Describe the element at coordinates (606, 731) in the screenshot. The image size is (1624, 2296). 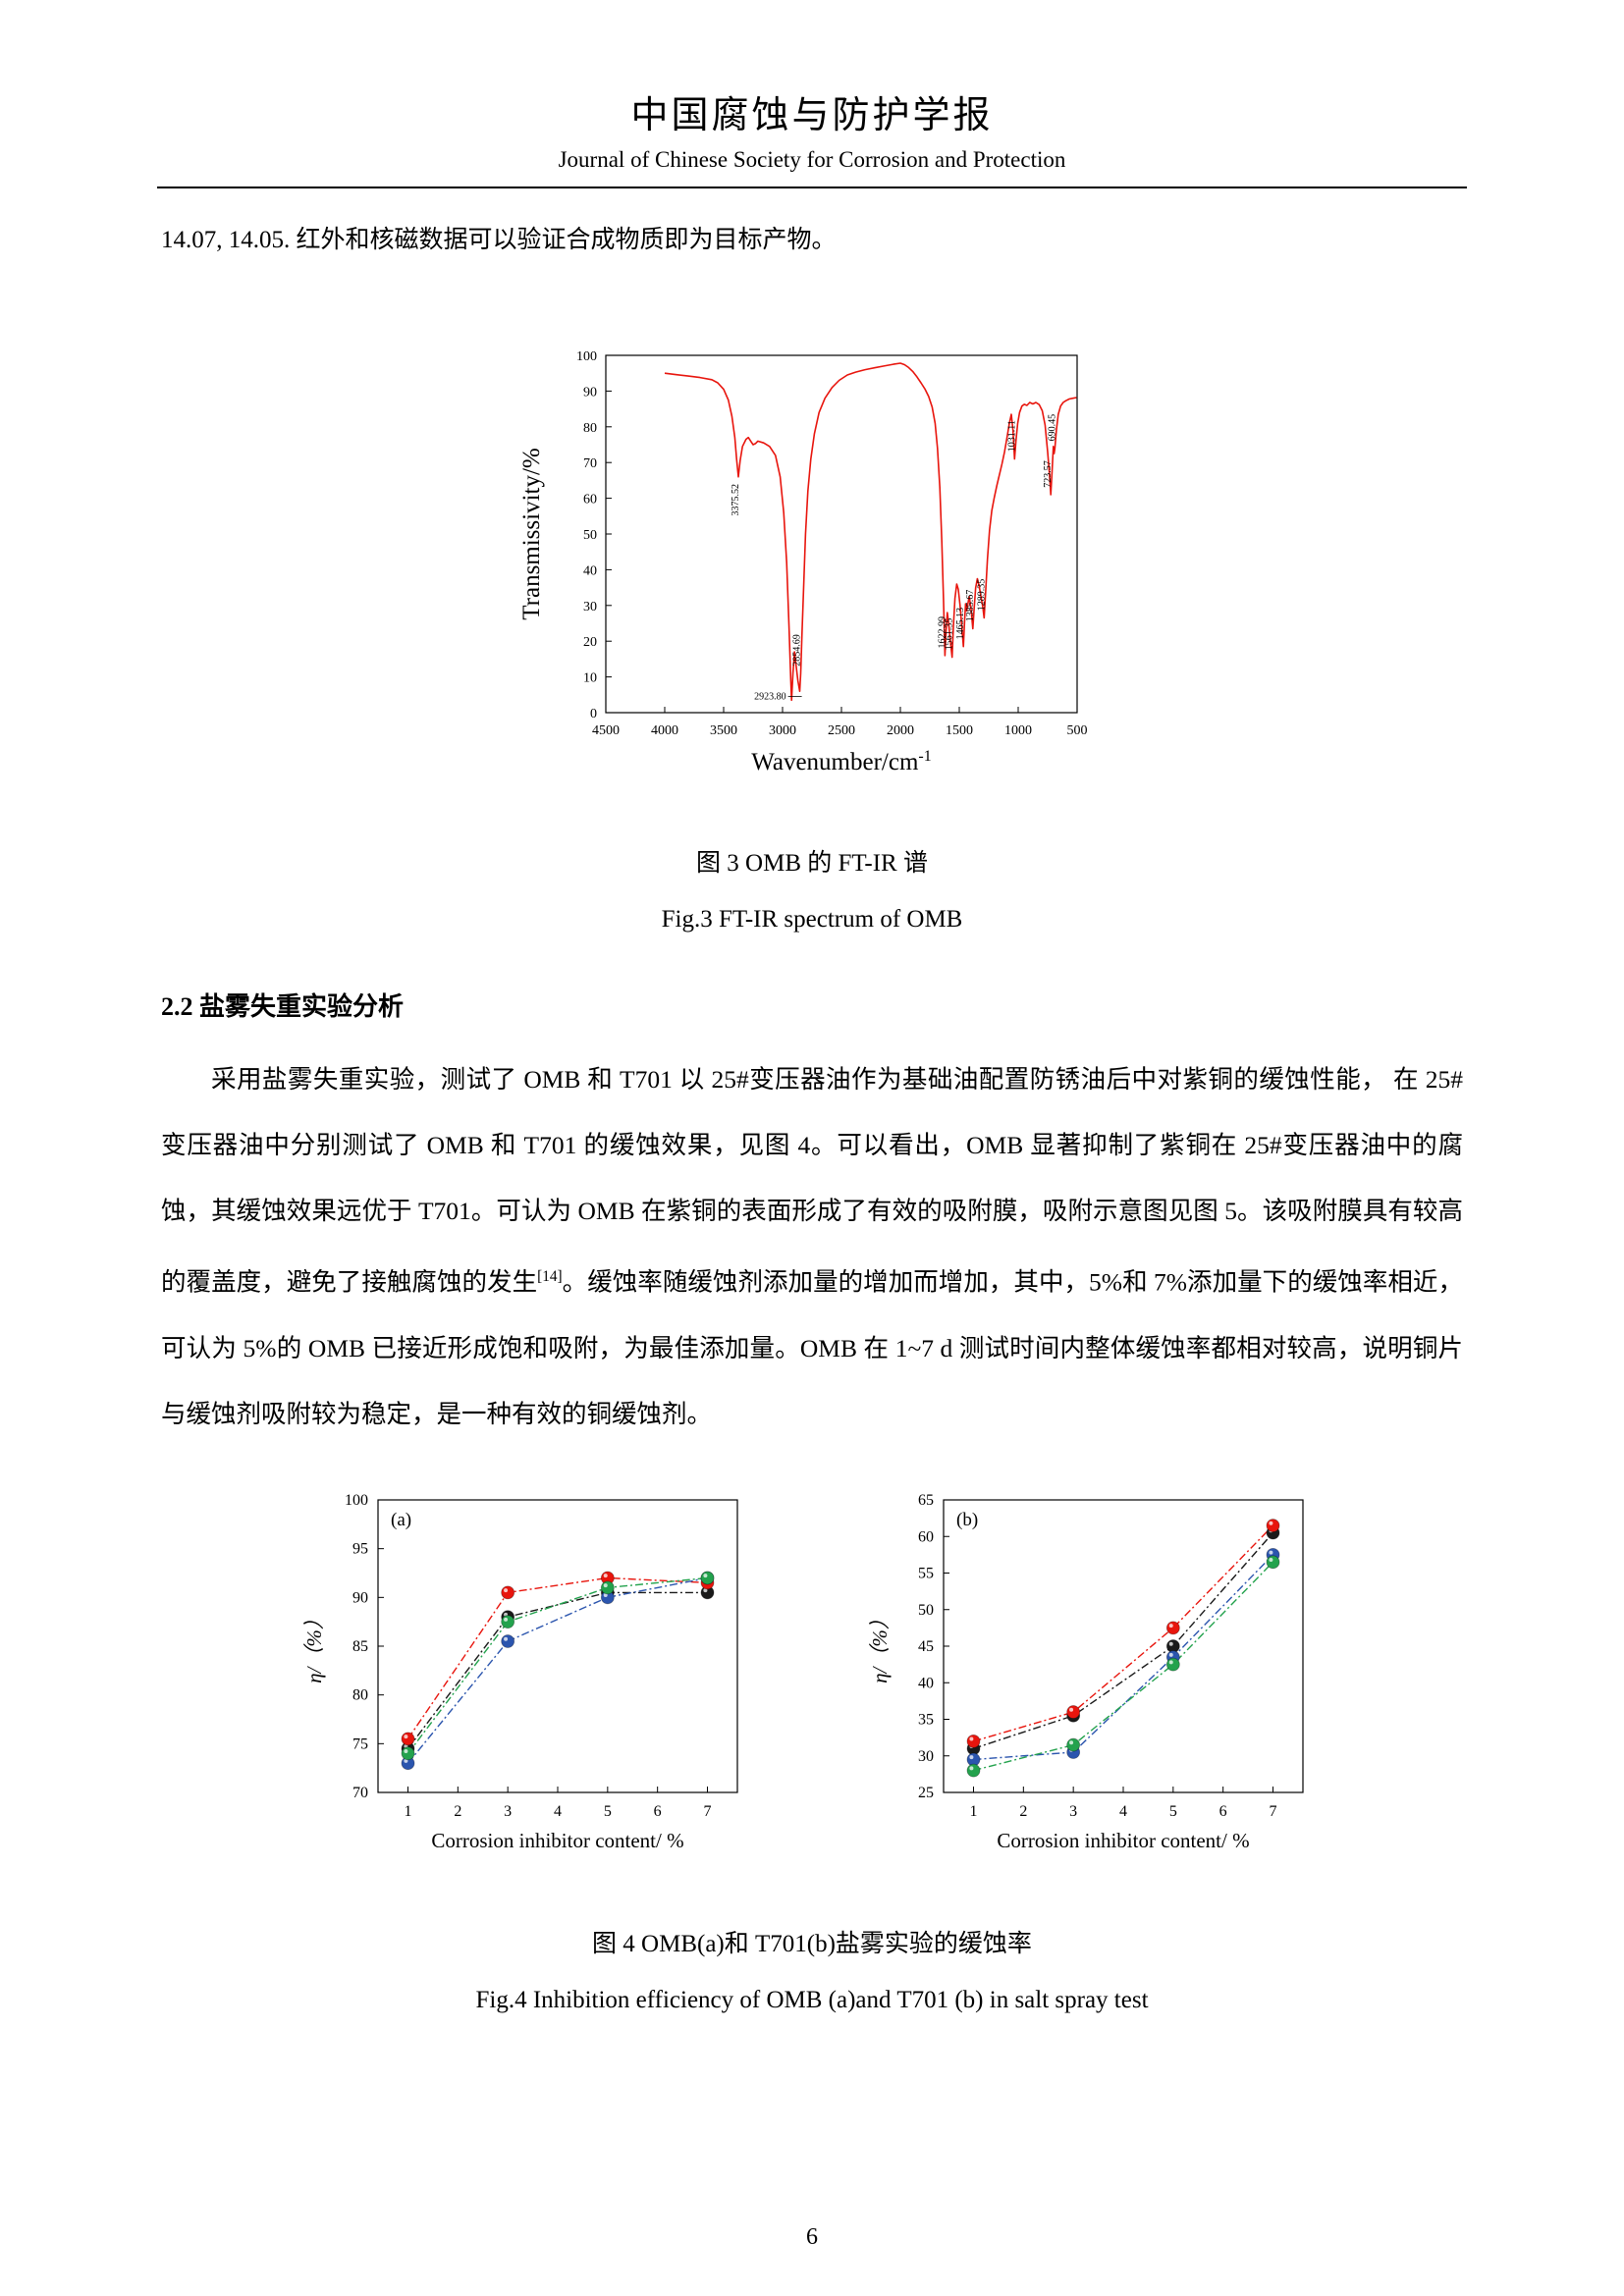
I see `svg-text: 4500` at that location.